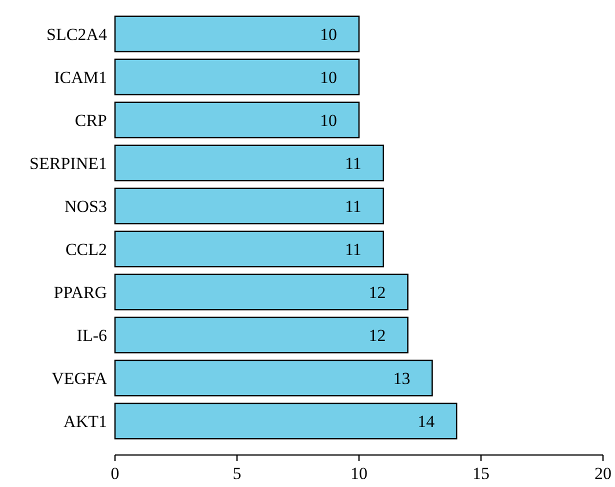  I want to click on data-label: 13, so click(401, 378).